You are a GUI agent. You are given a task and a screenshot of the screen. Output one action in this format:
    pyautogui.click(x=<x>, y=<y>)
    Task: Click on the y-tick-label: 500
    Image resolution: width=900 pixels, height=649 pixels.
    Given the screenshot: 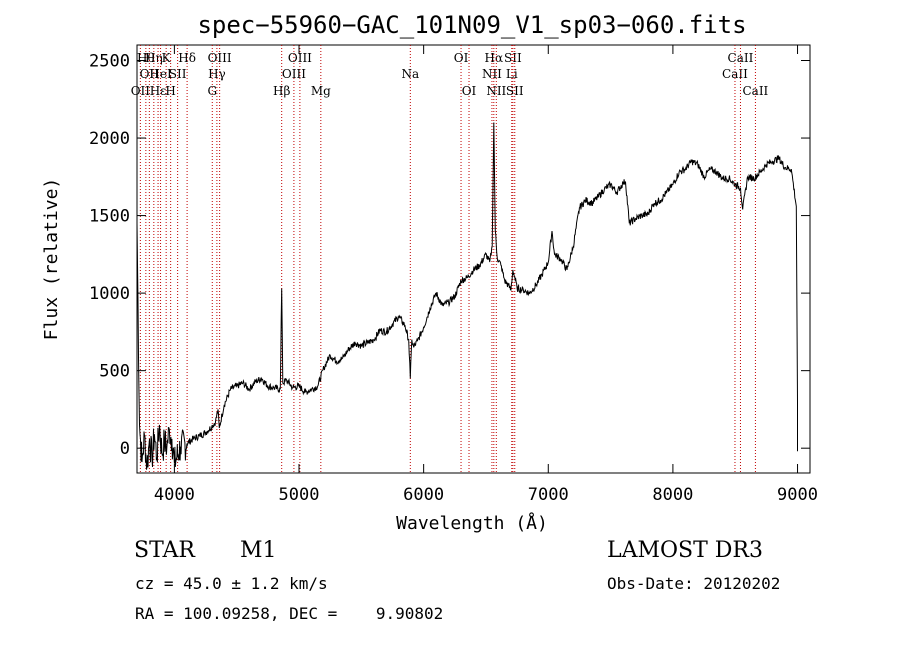 What is the action you would take?
    pyautogui.click(x=114, y=372)
    